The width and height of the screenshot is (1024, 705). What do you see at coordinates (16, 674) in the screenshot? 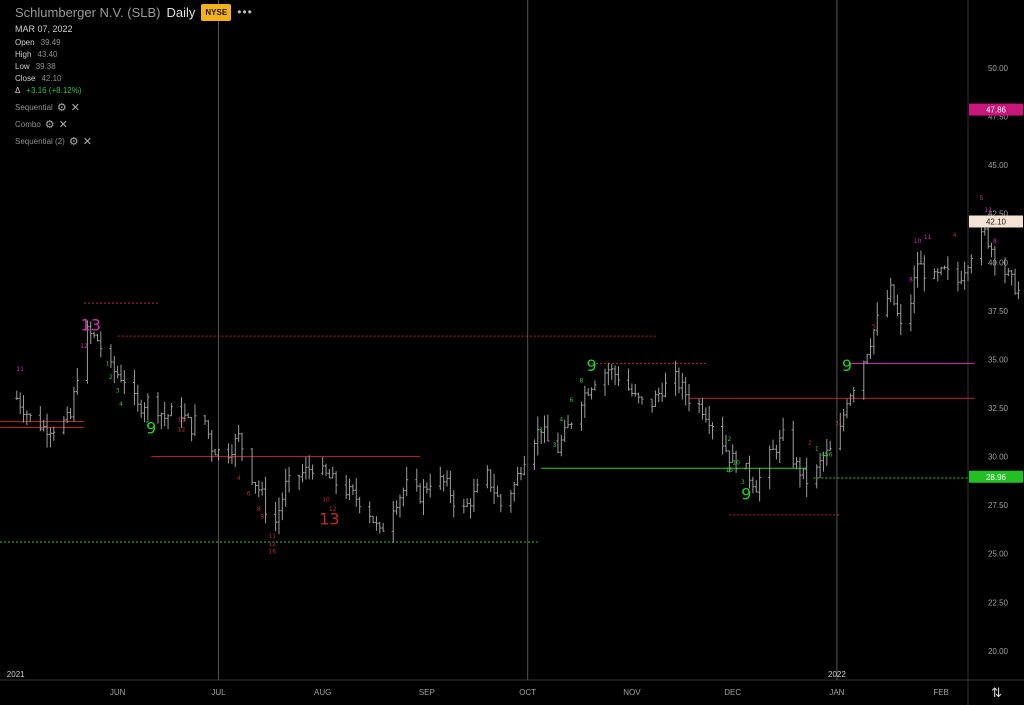
I see `year-label: 2021` at bounding box center [16, 674].